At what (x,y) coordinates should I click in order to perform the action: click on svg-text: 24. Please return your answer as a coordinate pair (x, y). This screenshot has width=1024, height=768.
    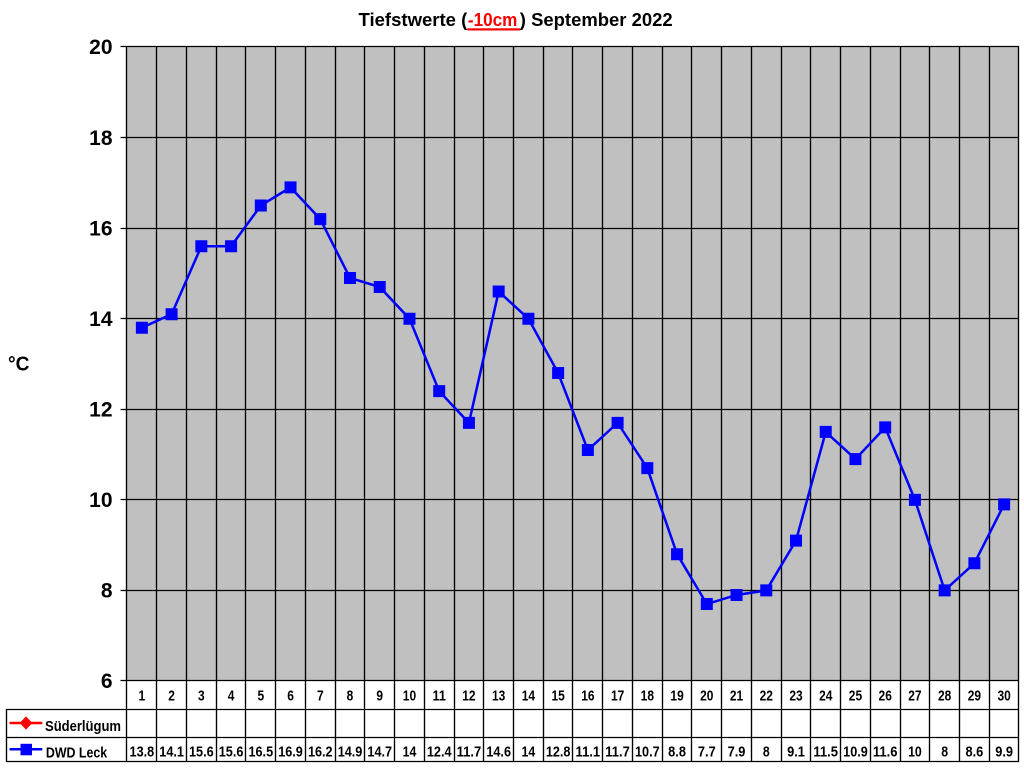
    Looking at the image, I should click on (826, 696).